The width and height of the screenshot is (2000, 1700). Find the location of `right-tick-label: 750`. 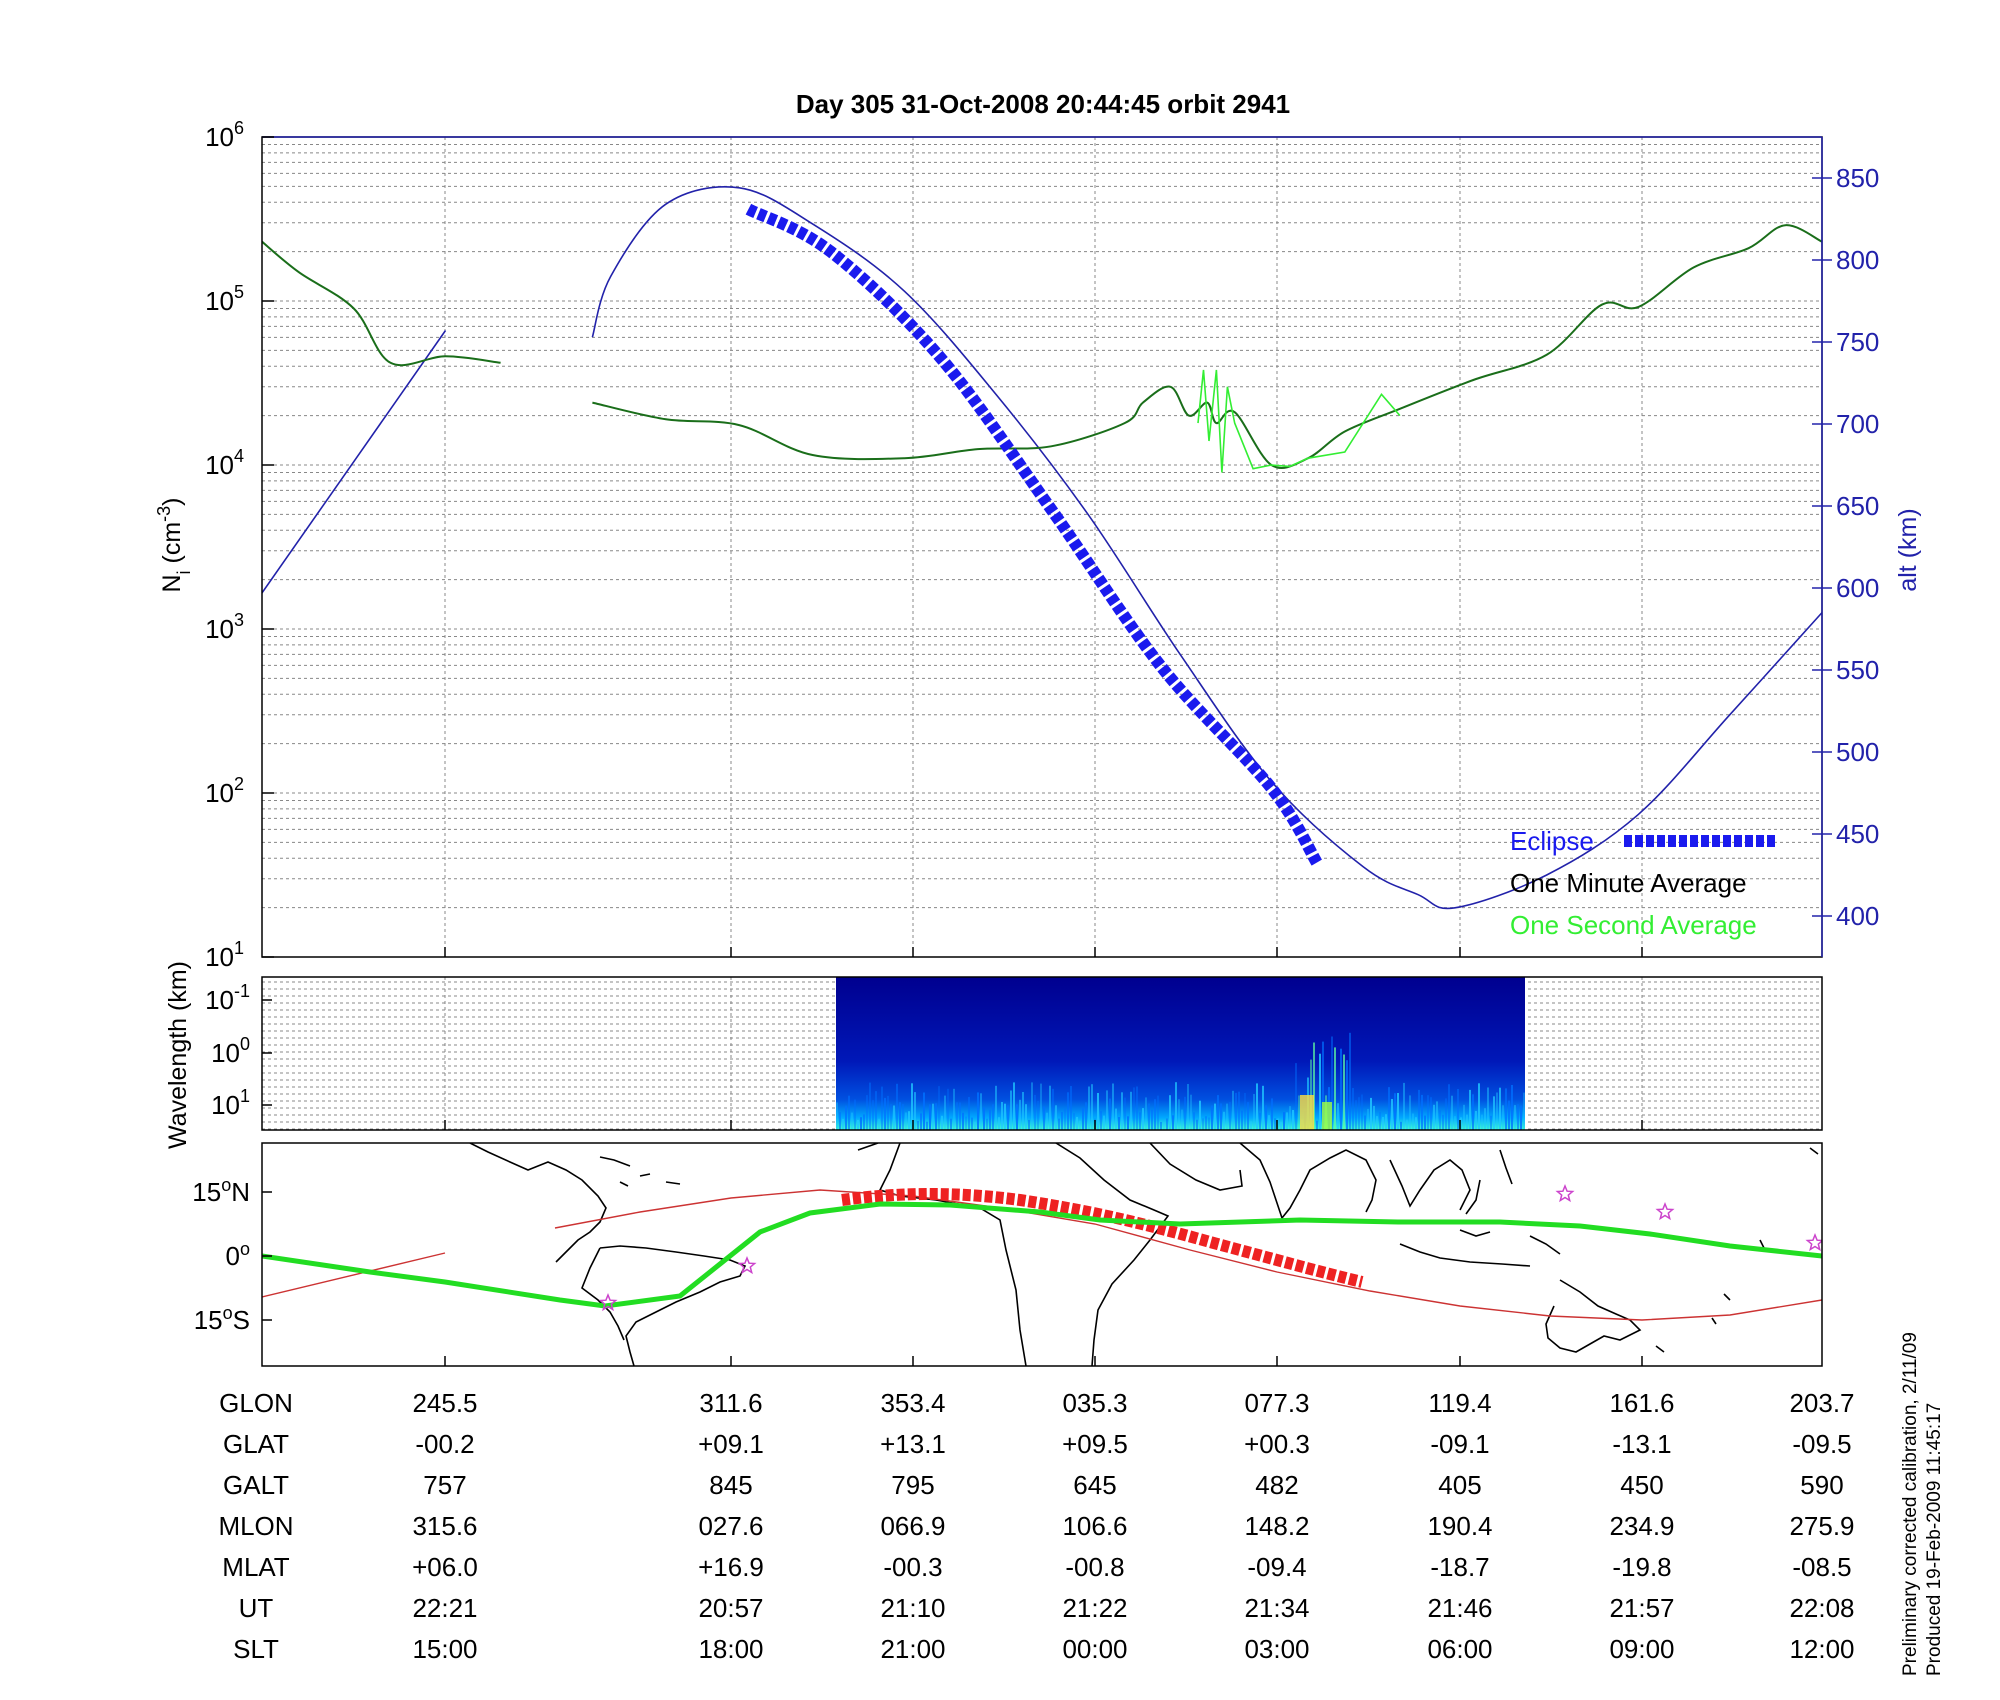

right-tick-label: 750 is located at coordinates (1857, 342).